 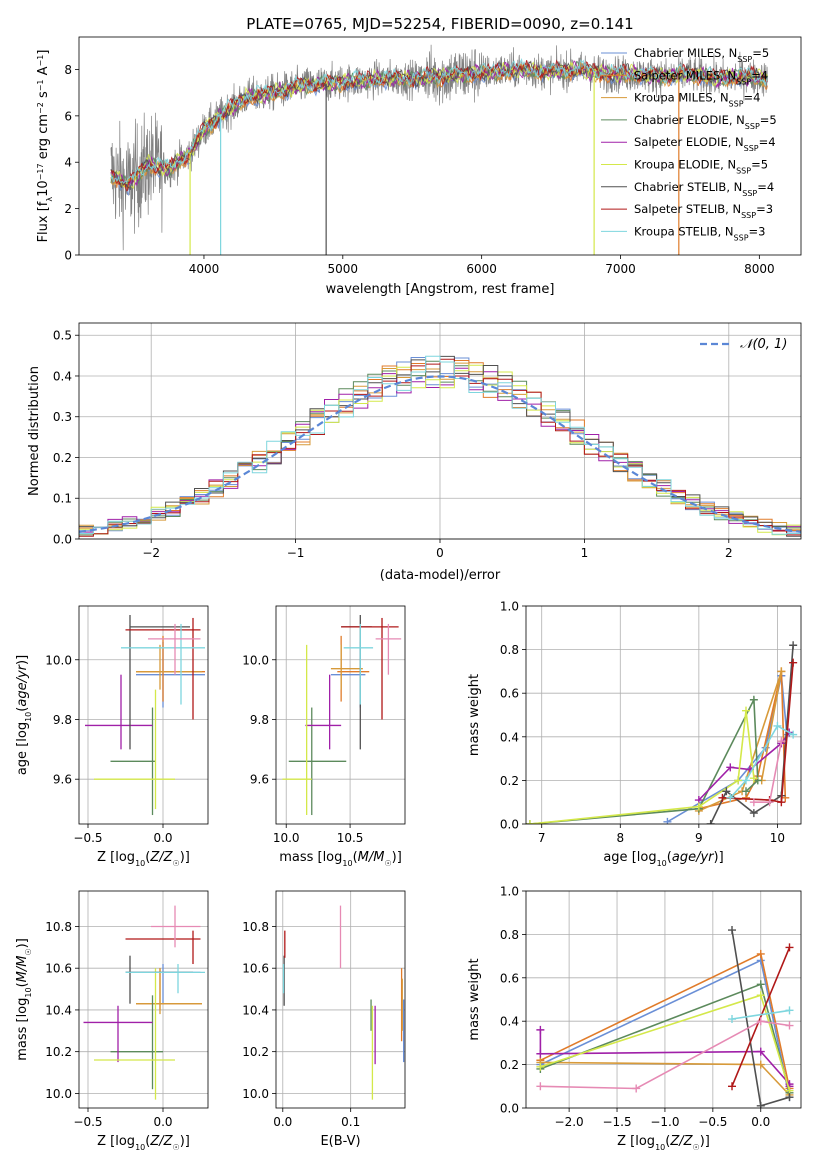 I want to click on x-tick-label: −2, so click(x=151, y=553).